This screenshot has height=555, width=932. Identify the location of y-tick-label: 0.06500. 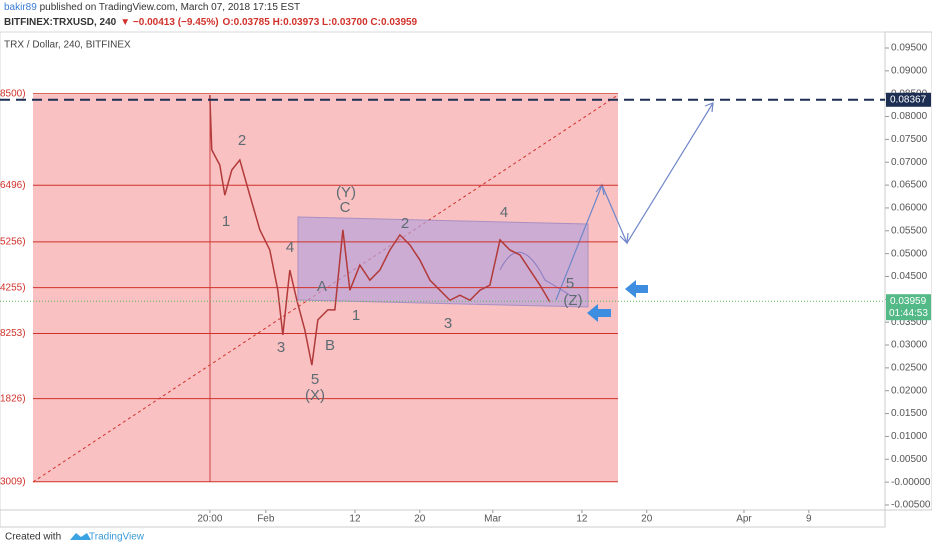
(909, 185).